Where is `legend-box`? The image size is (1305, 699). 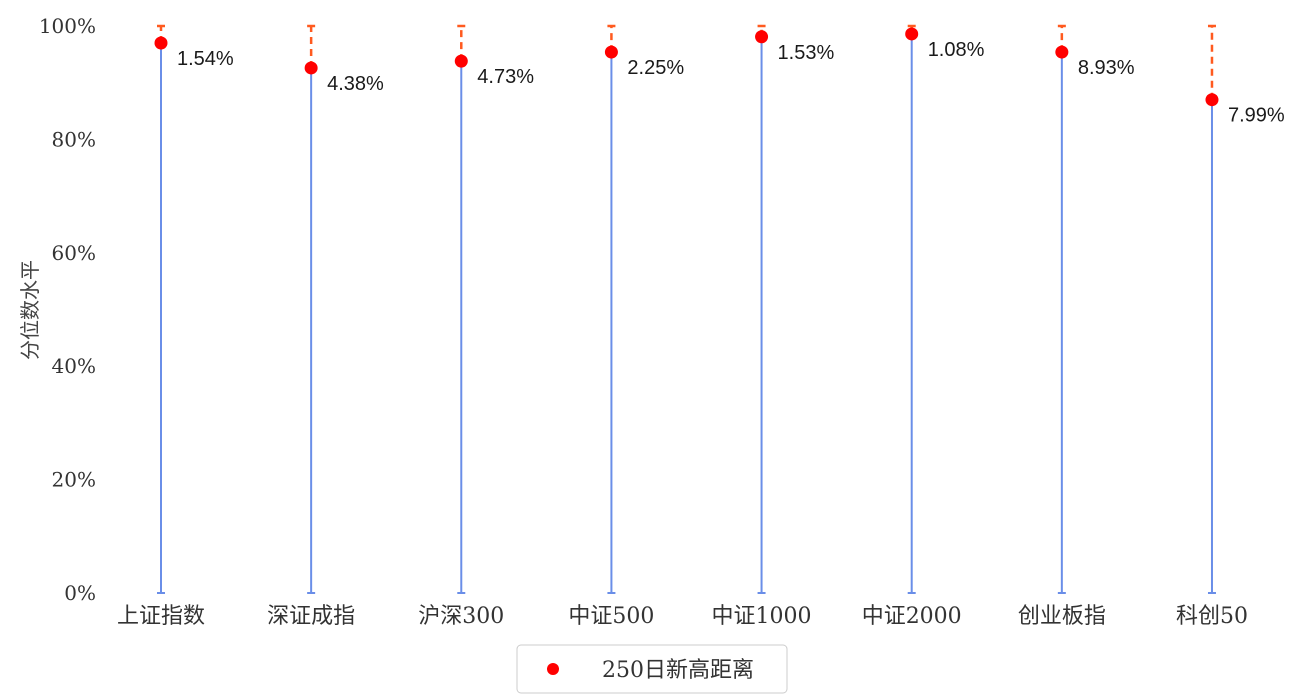
legend-box is located at coordinates (652, 669).